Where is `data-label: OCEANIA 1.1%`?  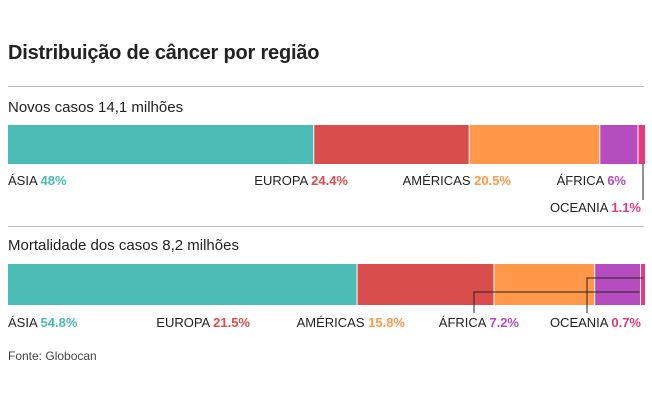
data-label: OCEANIA 1.1% is located at coordinates (595, 207).